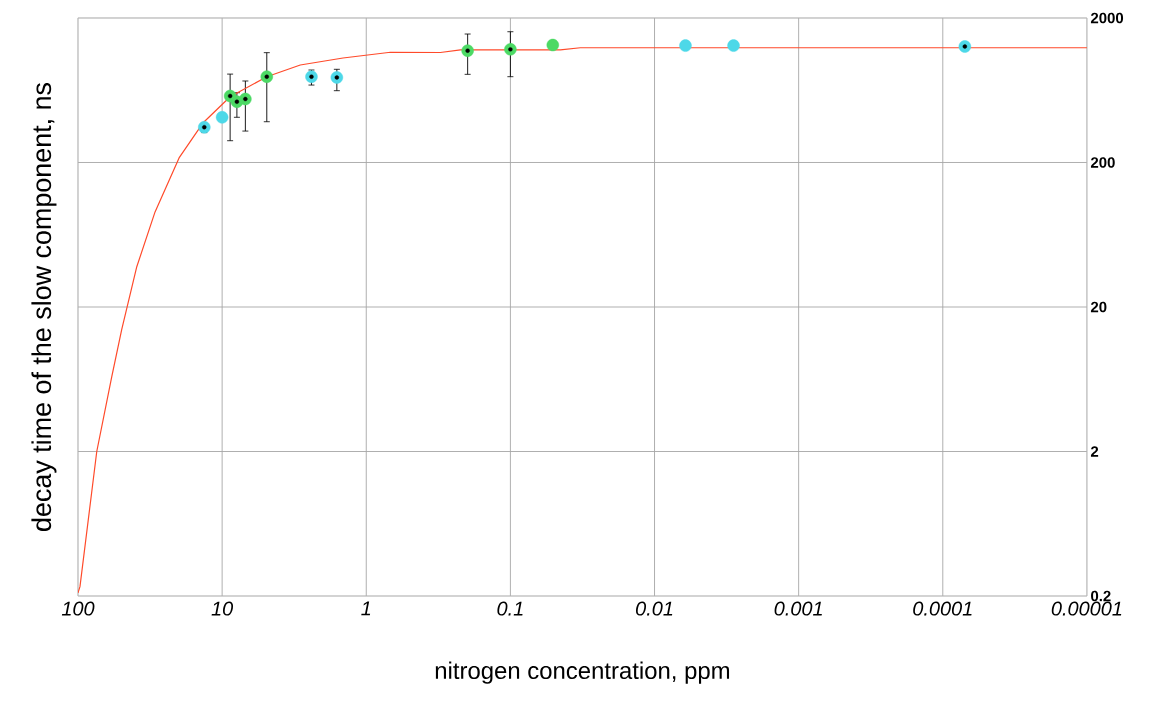 The image size is (1175, 719). I want to click on x-tick-label: 100, so click(78, 608).